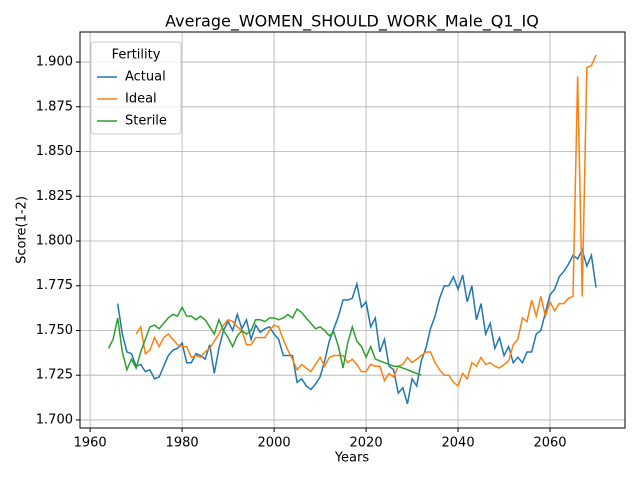 The width and height of the screenshot is (640, 480). I want to click on chart-title: Average_WOMEN_SHOULD_WORK_Male_Q1_IQ, so click(352, 22).